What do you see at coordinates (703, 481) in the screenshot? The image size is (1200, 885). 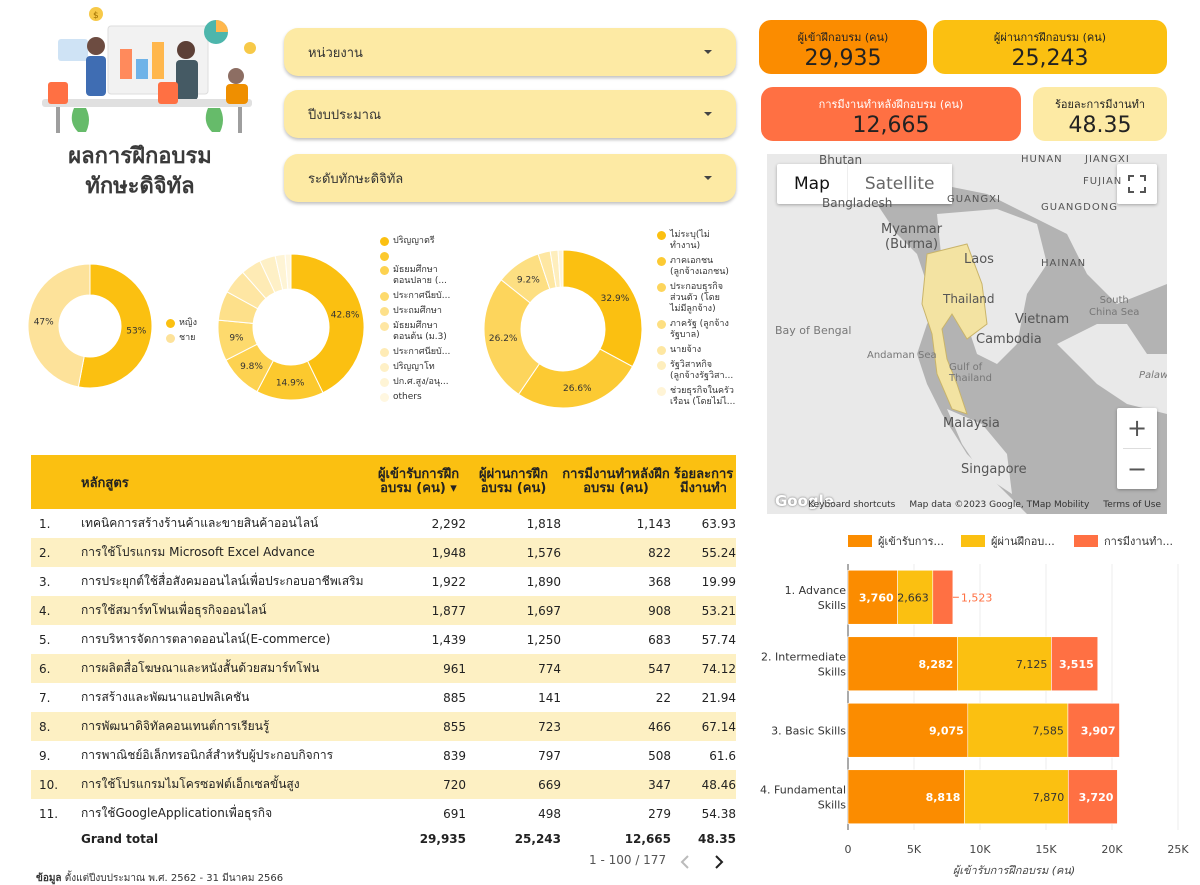 I see `header-rate: ร้อยละการมีงานทำ` at bounding box center [703, 481].